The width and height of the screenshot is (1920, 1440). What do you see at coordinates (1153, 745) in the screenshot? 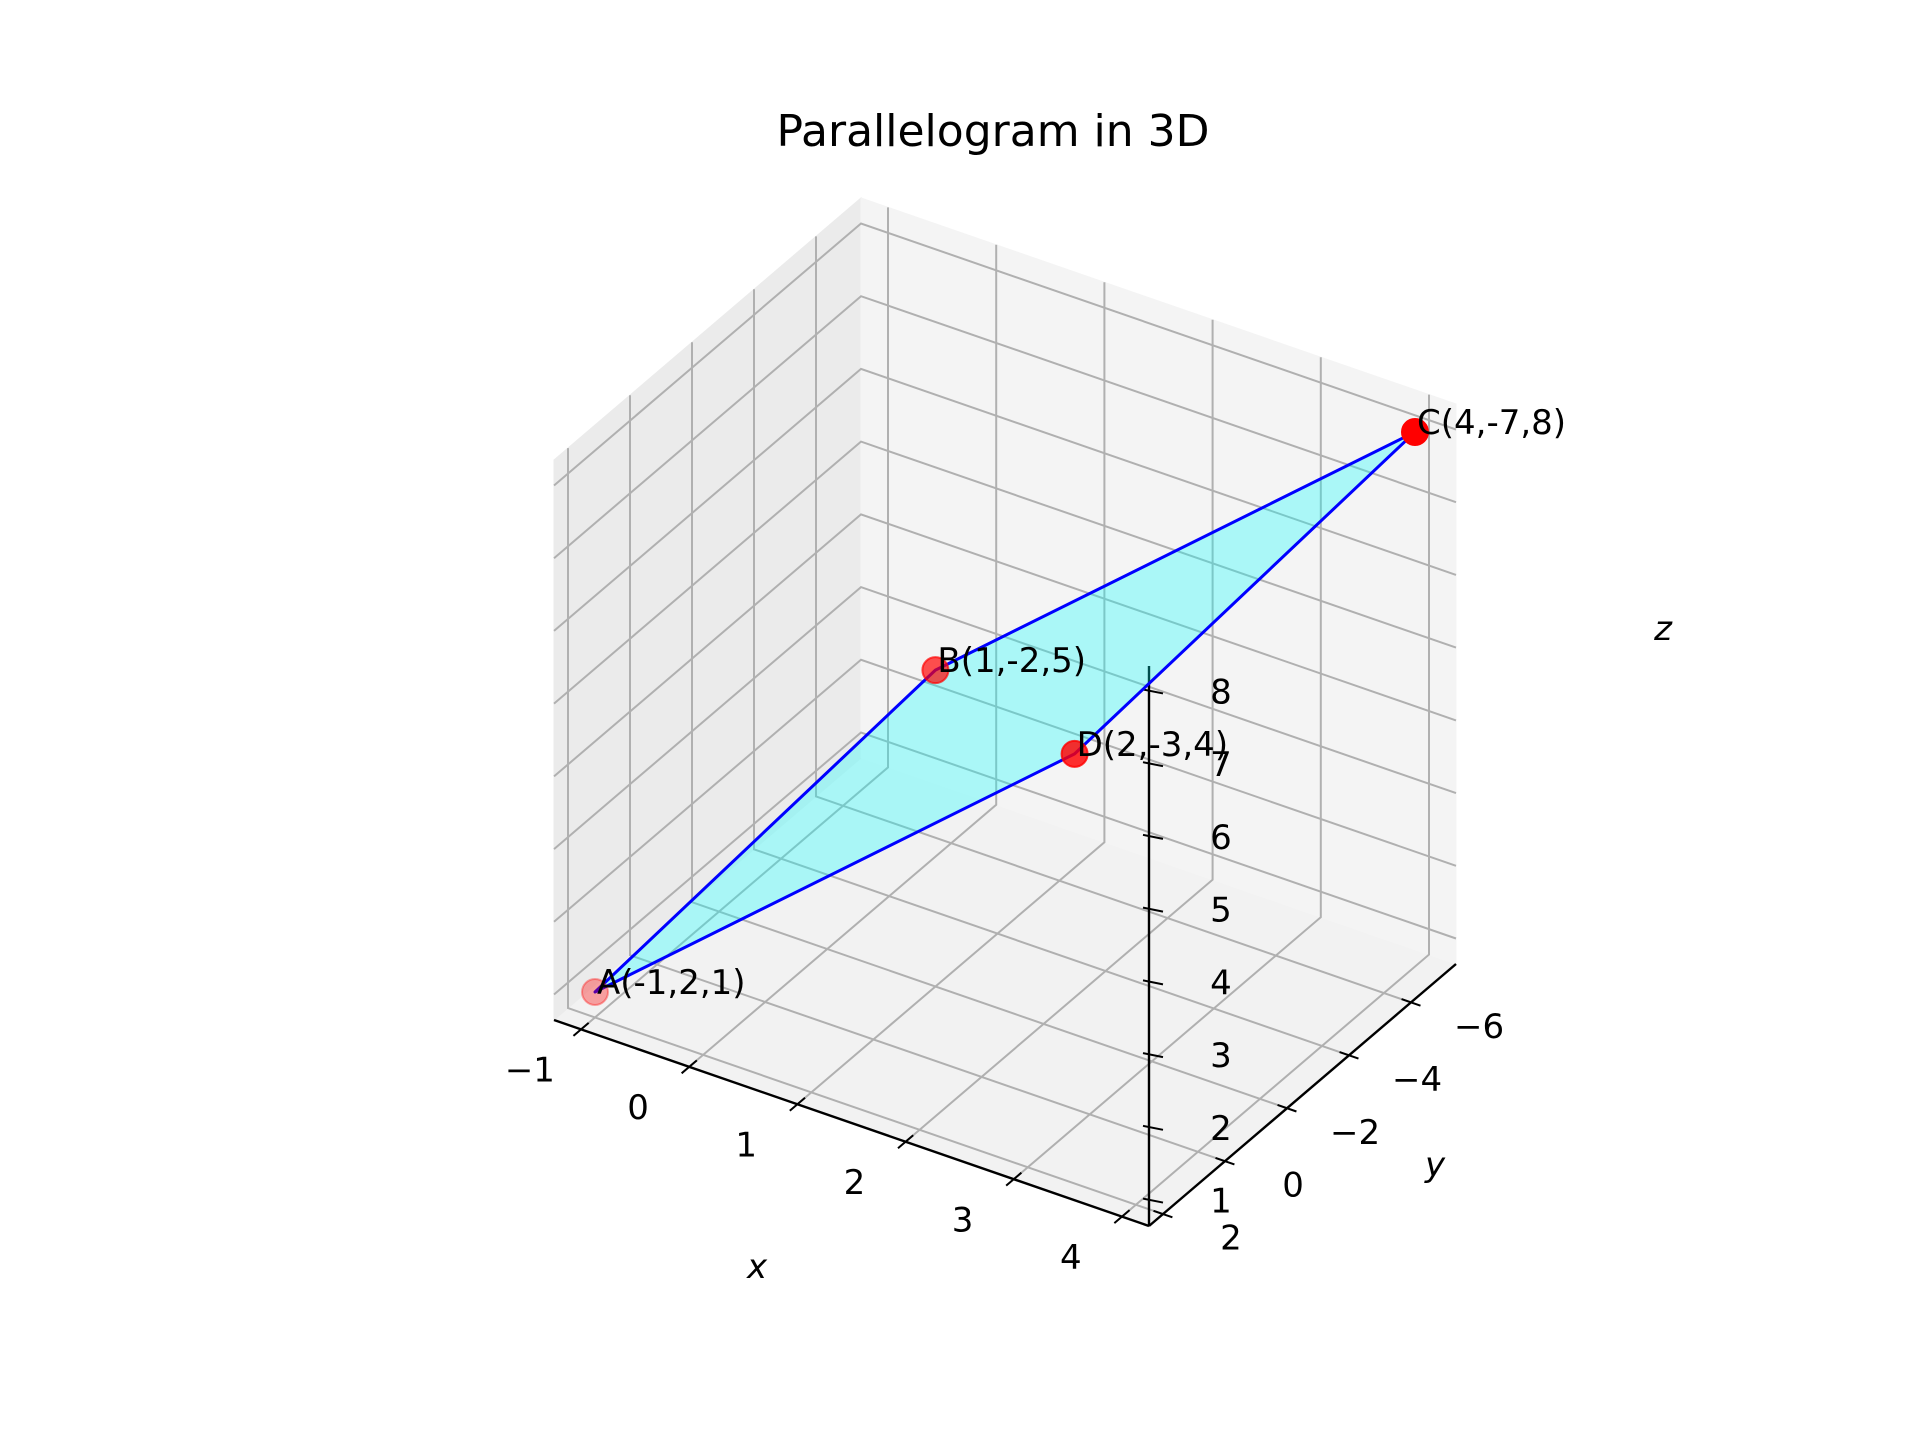
I see `point-label: D(2,-3,4)` at bounding box center [1153, 745].